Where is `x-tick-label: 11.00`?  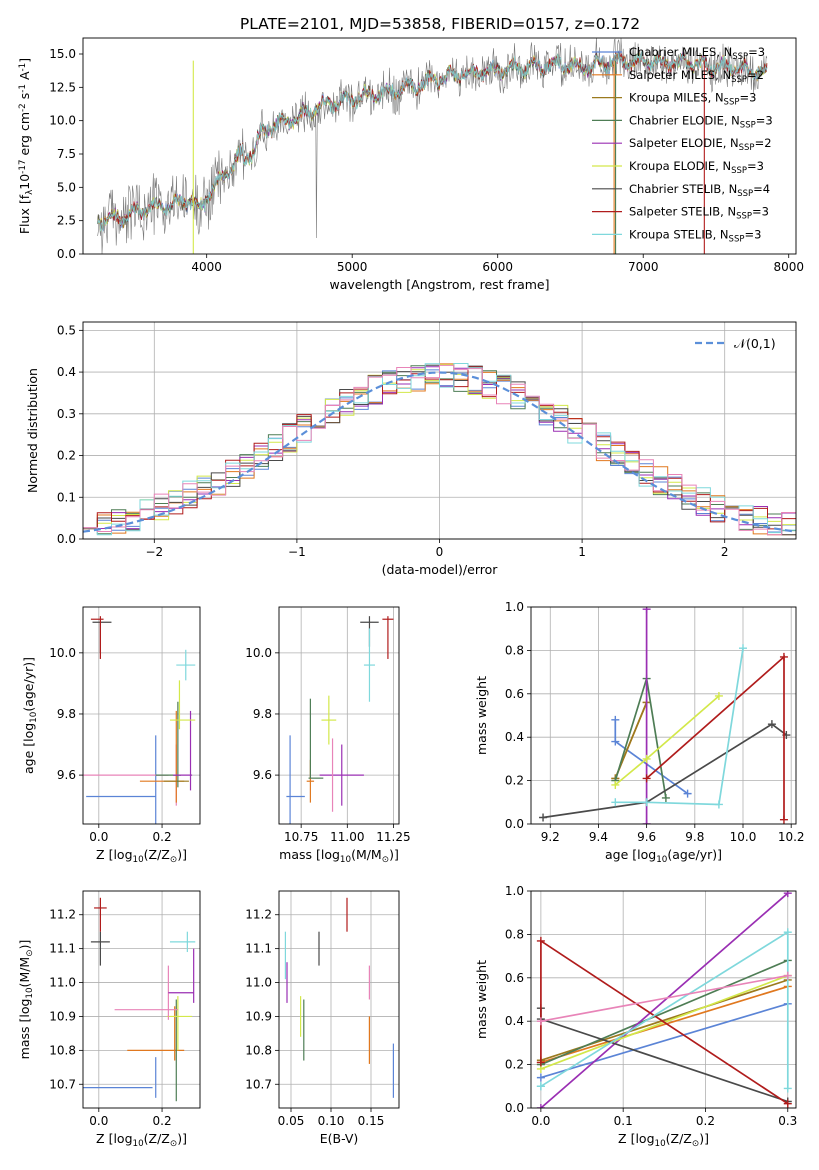 x-tick-label: 11.00 is located at coordinates (347, 837).